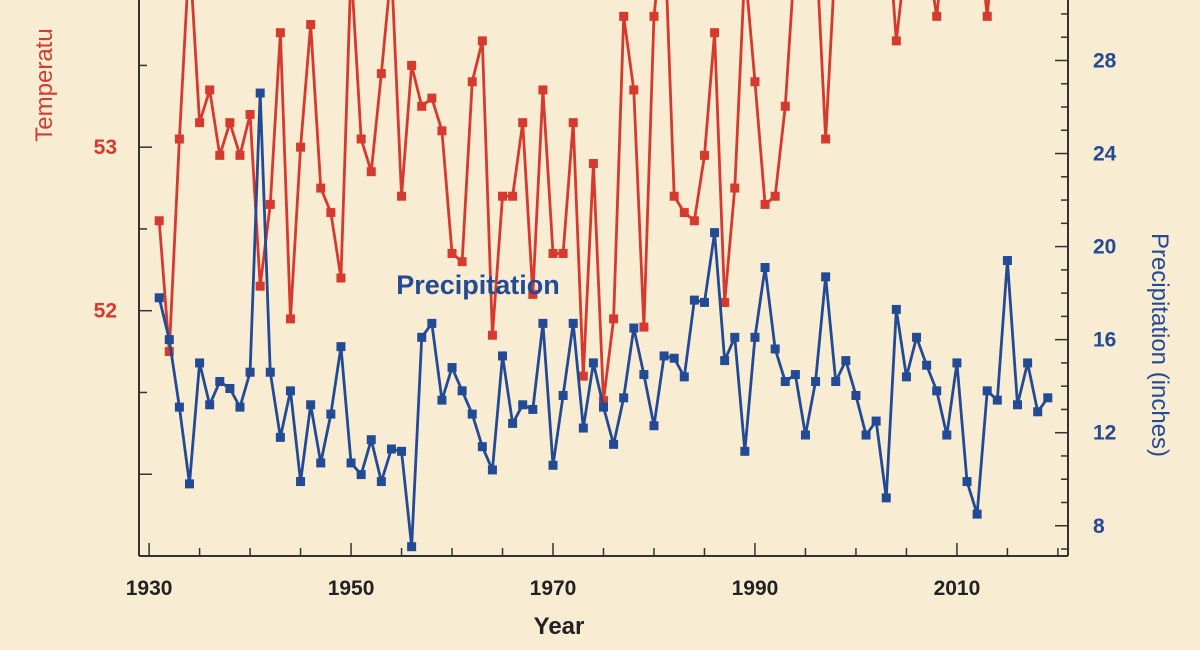 The image size is (1200, 650). I want to click on right-axis-title: Precipitation (inches), so click(1159, 345).